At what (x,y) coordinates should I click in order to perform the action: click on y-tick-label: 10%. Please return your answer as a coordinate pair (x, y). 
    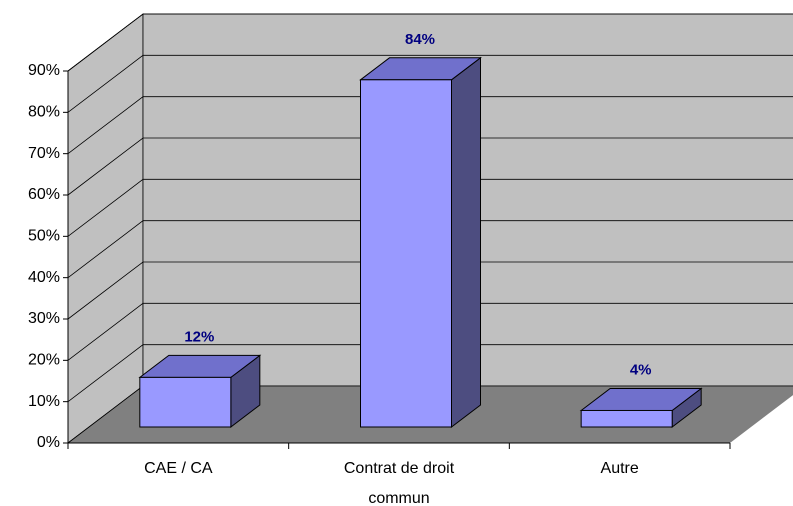
    Looking at the image, I should click on (44, 401).